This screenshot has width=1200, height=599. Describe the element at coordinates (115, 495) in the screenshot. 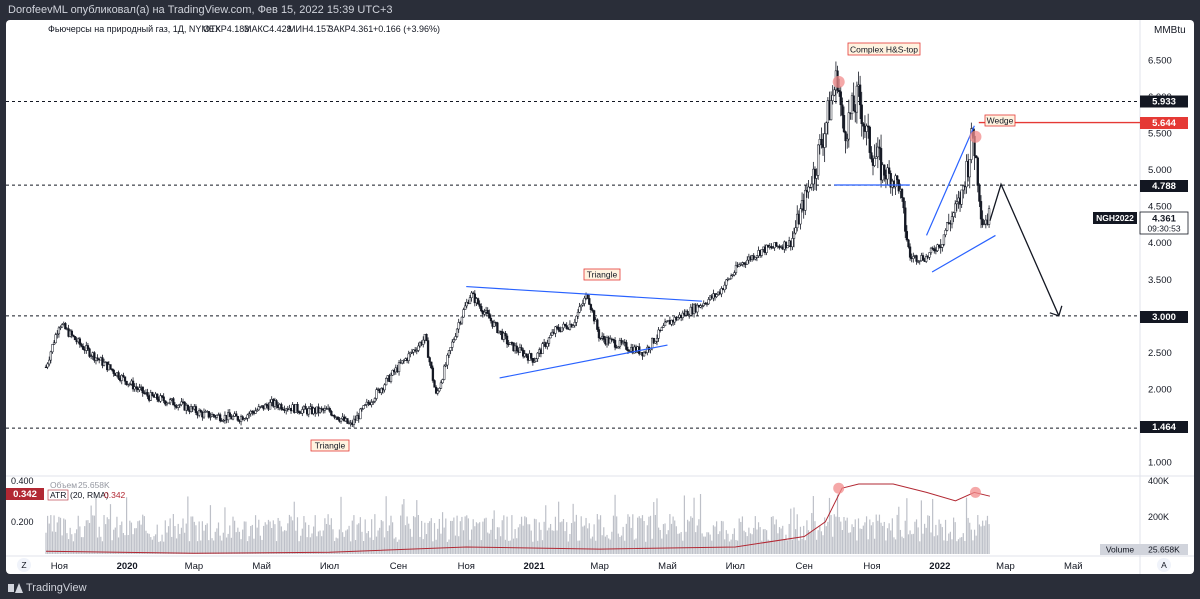

I see `atr-legend-value: 0.342` at that location.